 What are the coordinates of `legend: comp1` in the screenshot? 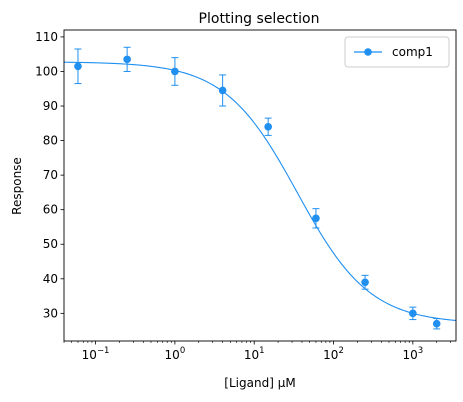 It's located at (397, 52).